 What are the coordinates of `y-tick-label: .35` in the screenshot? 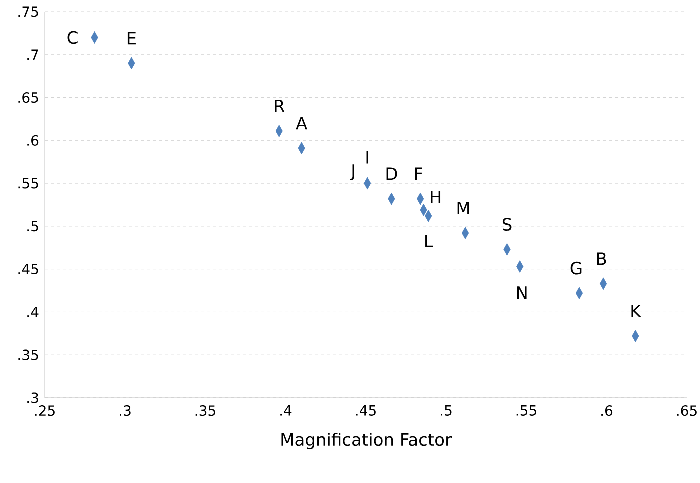 It's located at (28, 355).